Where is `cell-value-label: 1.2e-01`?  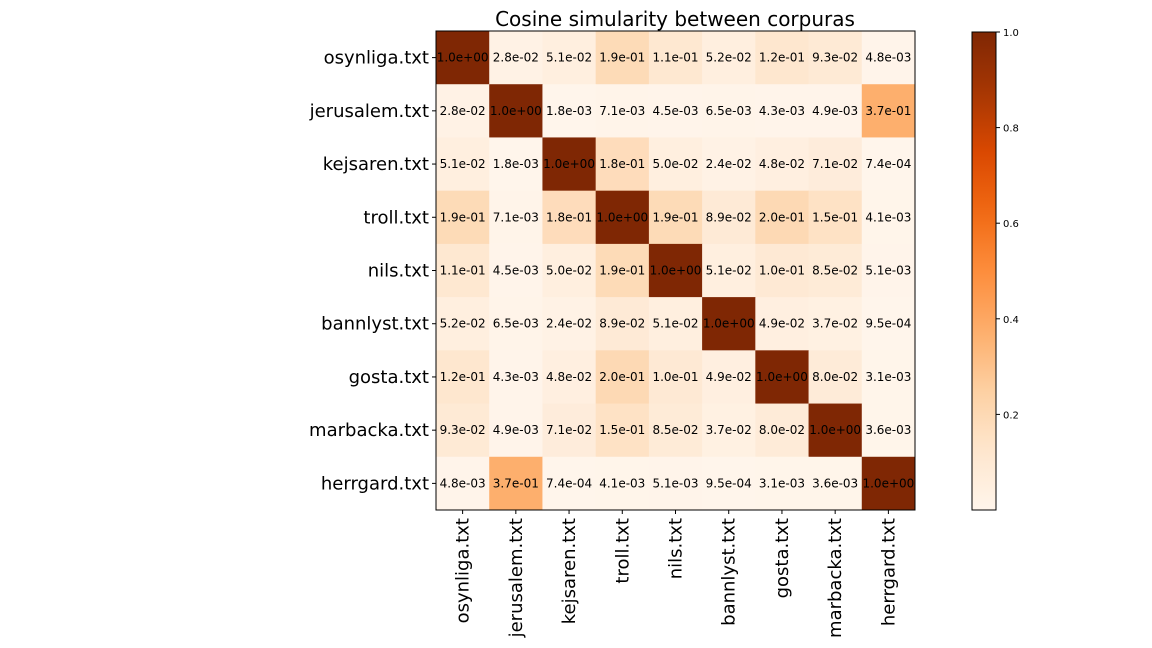
cell-value-label: 1.2e-01 is located at coordinates (463, 377).